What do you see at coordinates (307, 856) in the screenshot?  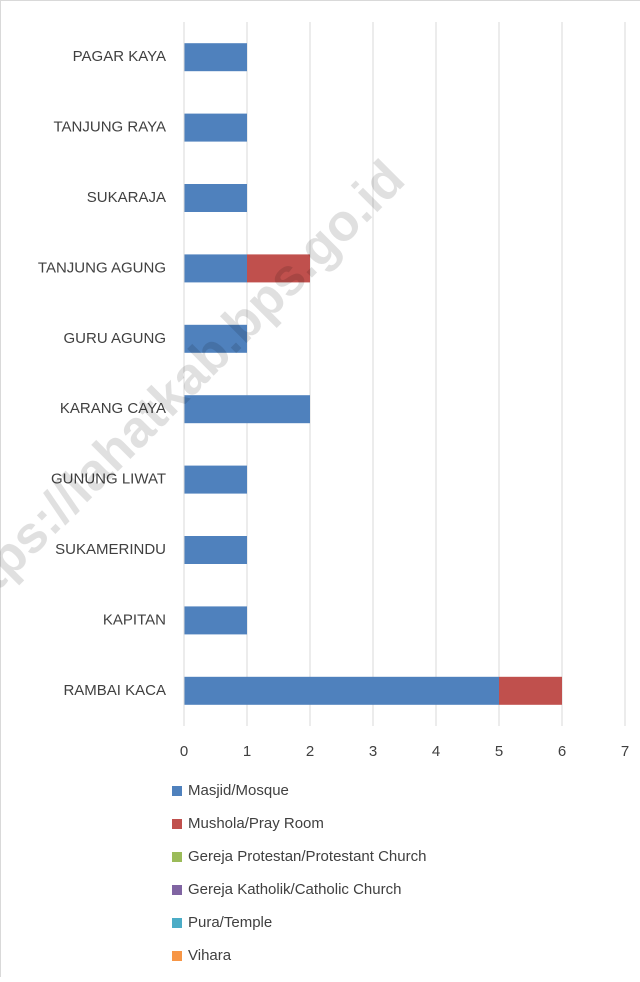 I see `legend-label: Gereja Protestan/Protestant Church` at bounding box center [307, 856].